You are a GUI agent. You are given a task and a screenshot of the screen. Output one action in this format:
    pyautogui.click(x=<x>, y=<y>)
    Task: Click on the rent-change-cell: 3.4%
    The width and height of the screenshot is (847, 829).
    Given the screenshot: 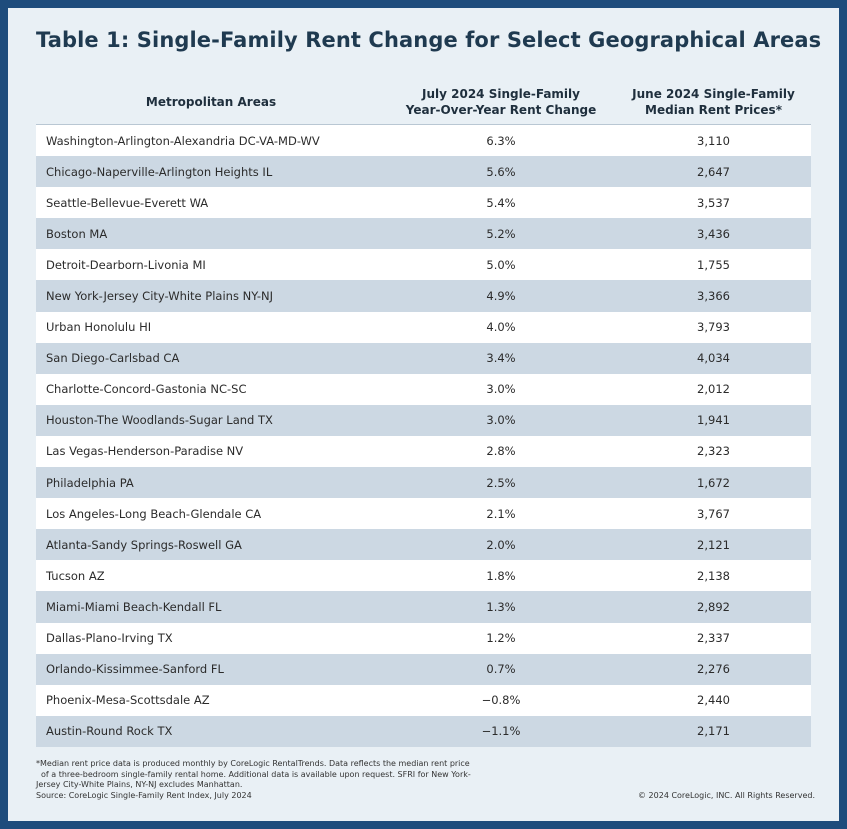 What is the action you would take?
    pyautogui.click(x=501, y=358)
    